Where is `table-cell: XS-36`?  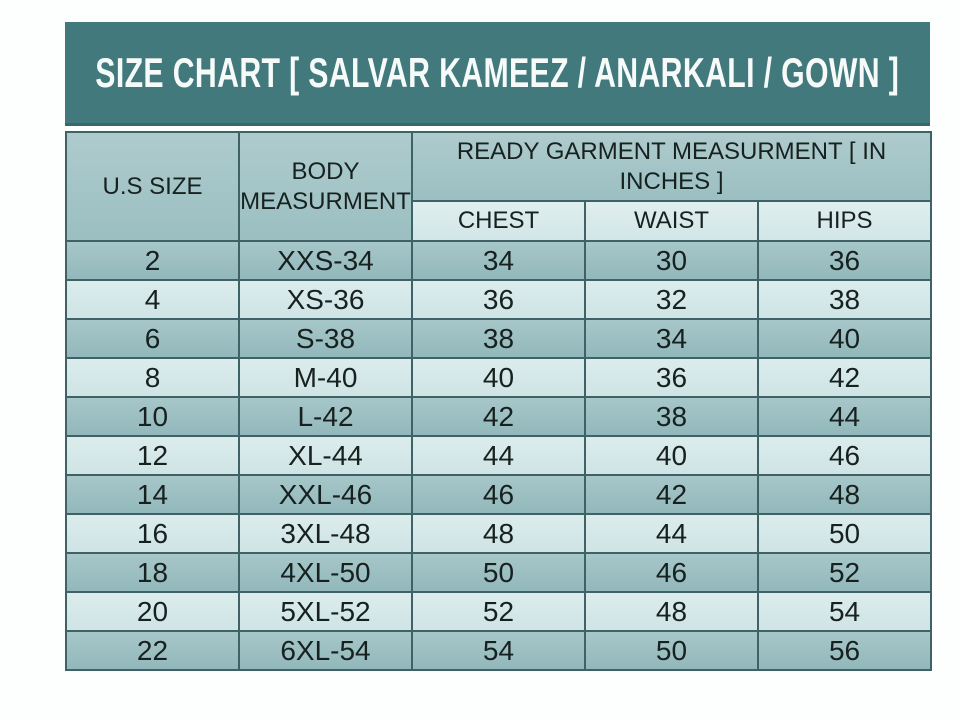 table-cell: XS-36 is located at coordinates (325, 299).